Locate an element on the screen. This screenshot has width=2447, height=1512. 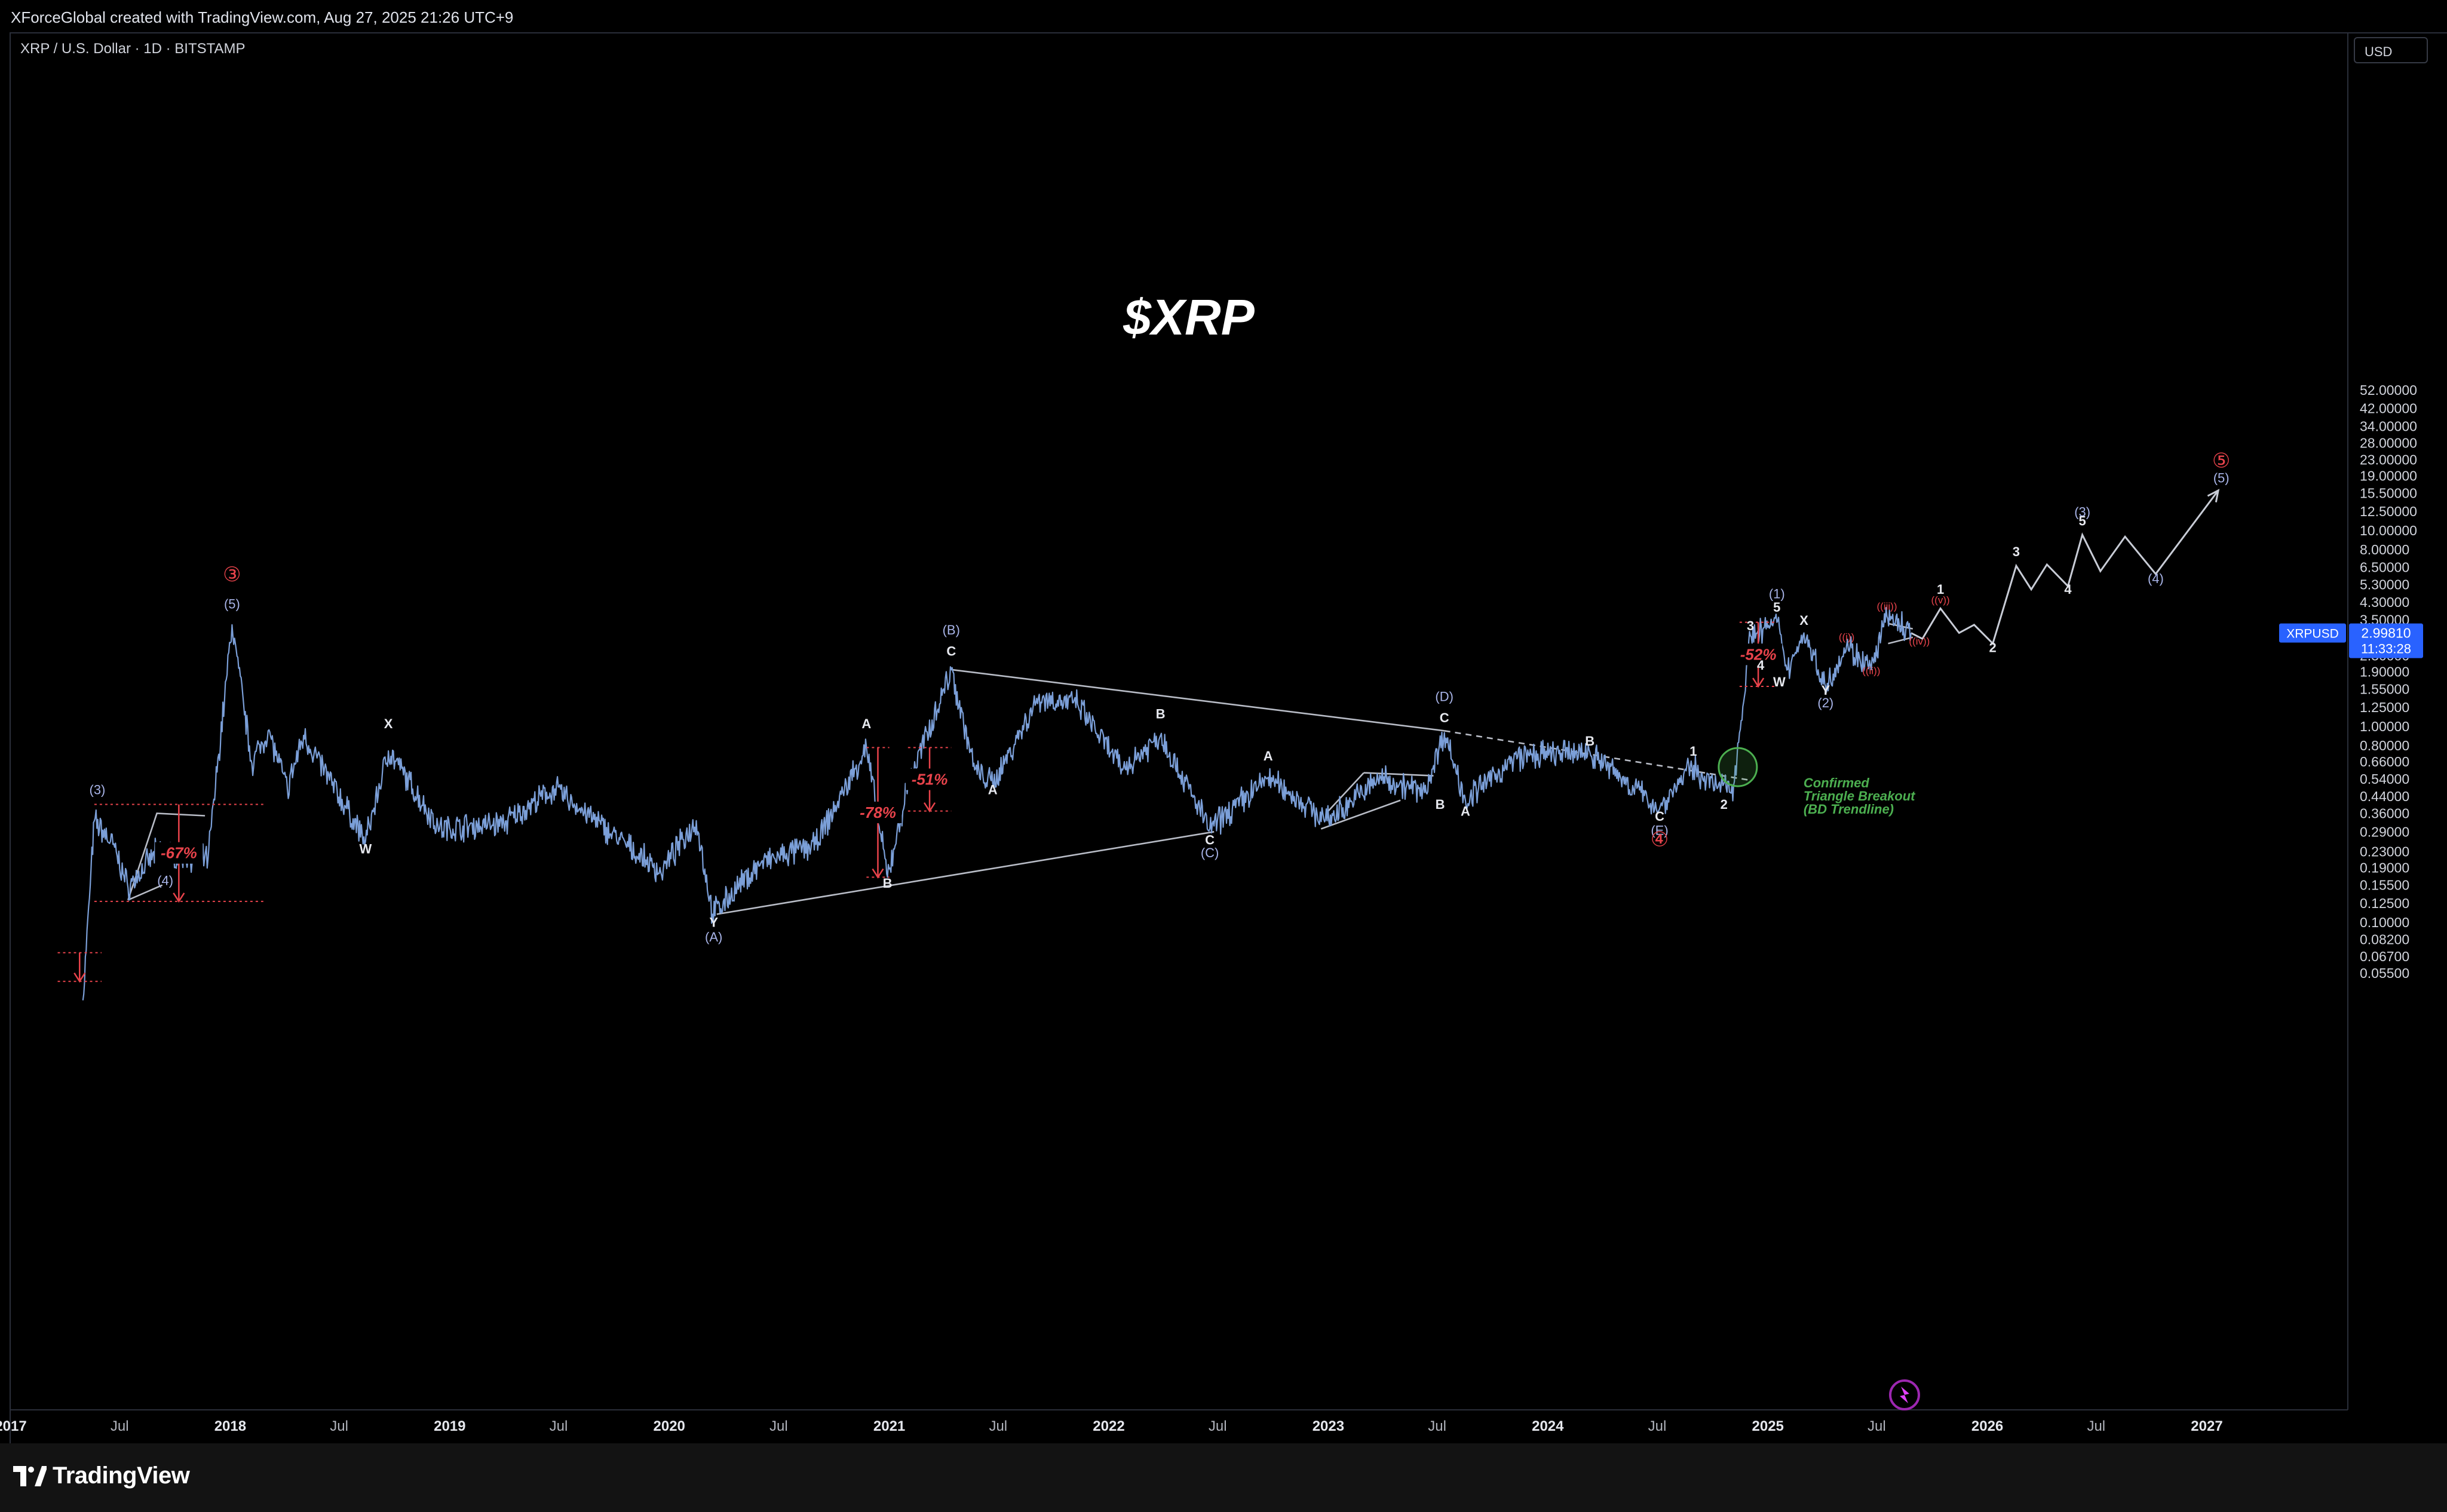
price-badge-value: 2.99810 is located at coordinates (2386, 633).